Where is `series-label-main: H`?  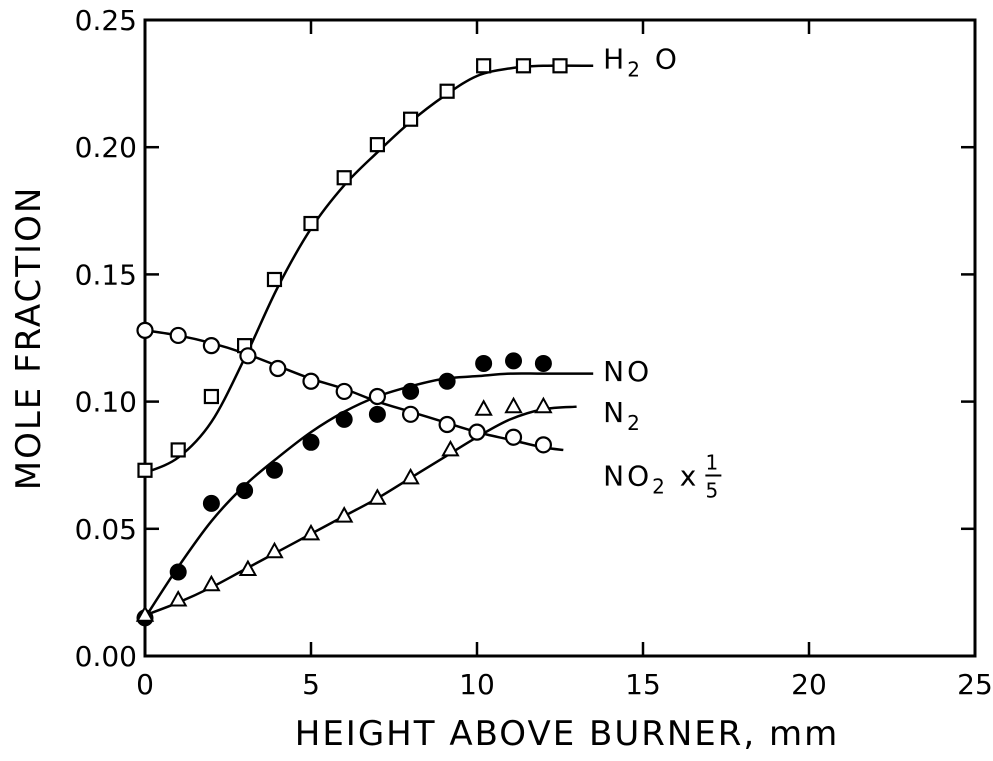
series-label-main: H is located at coordinates (615, 58).